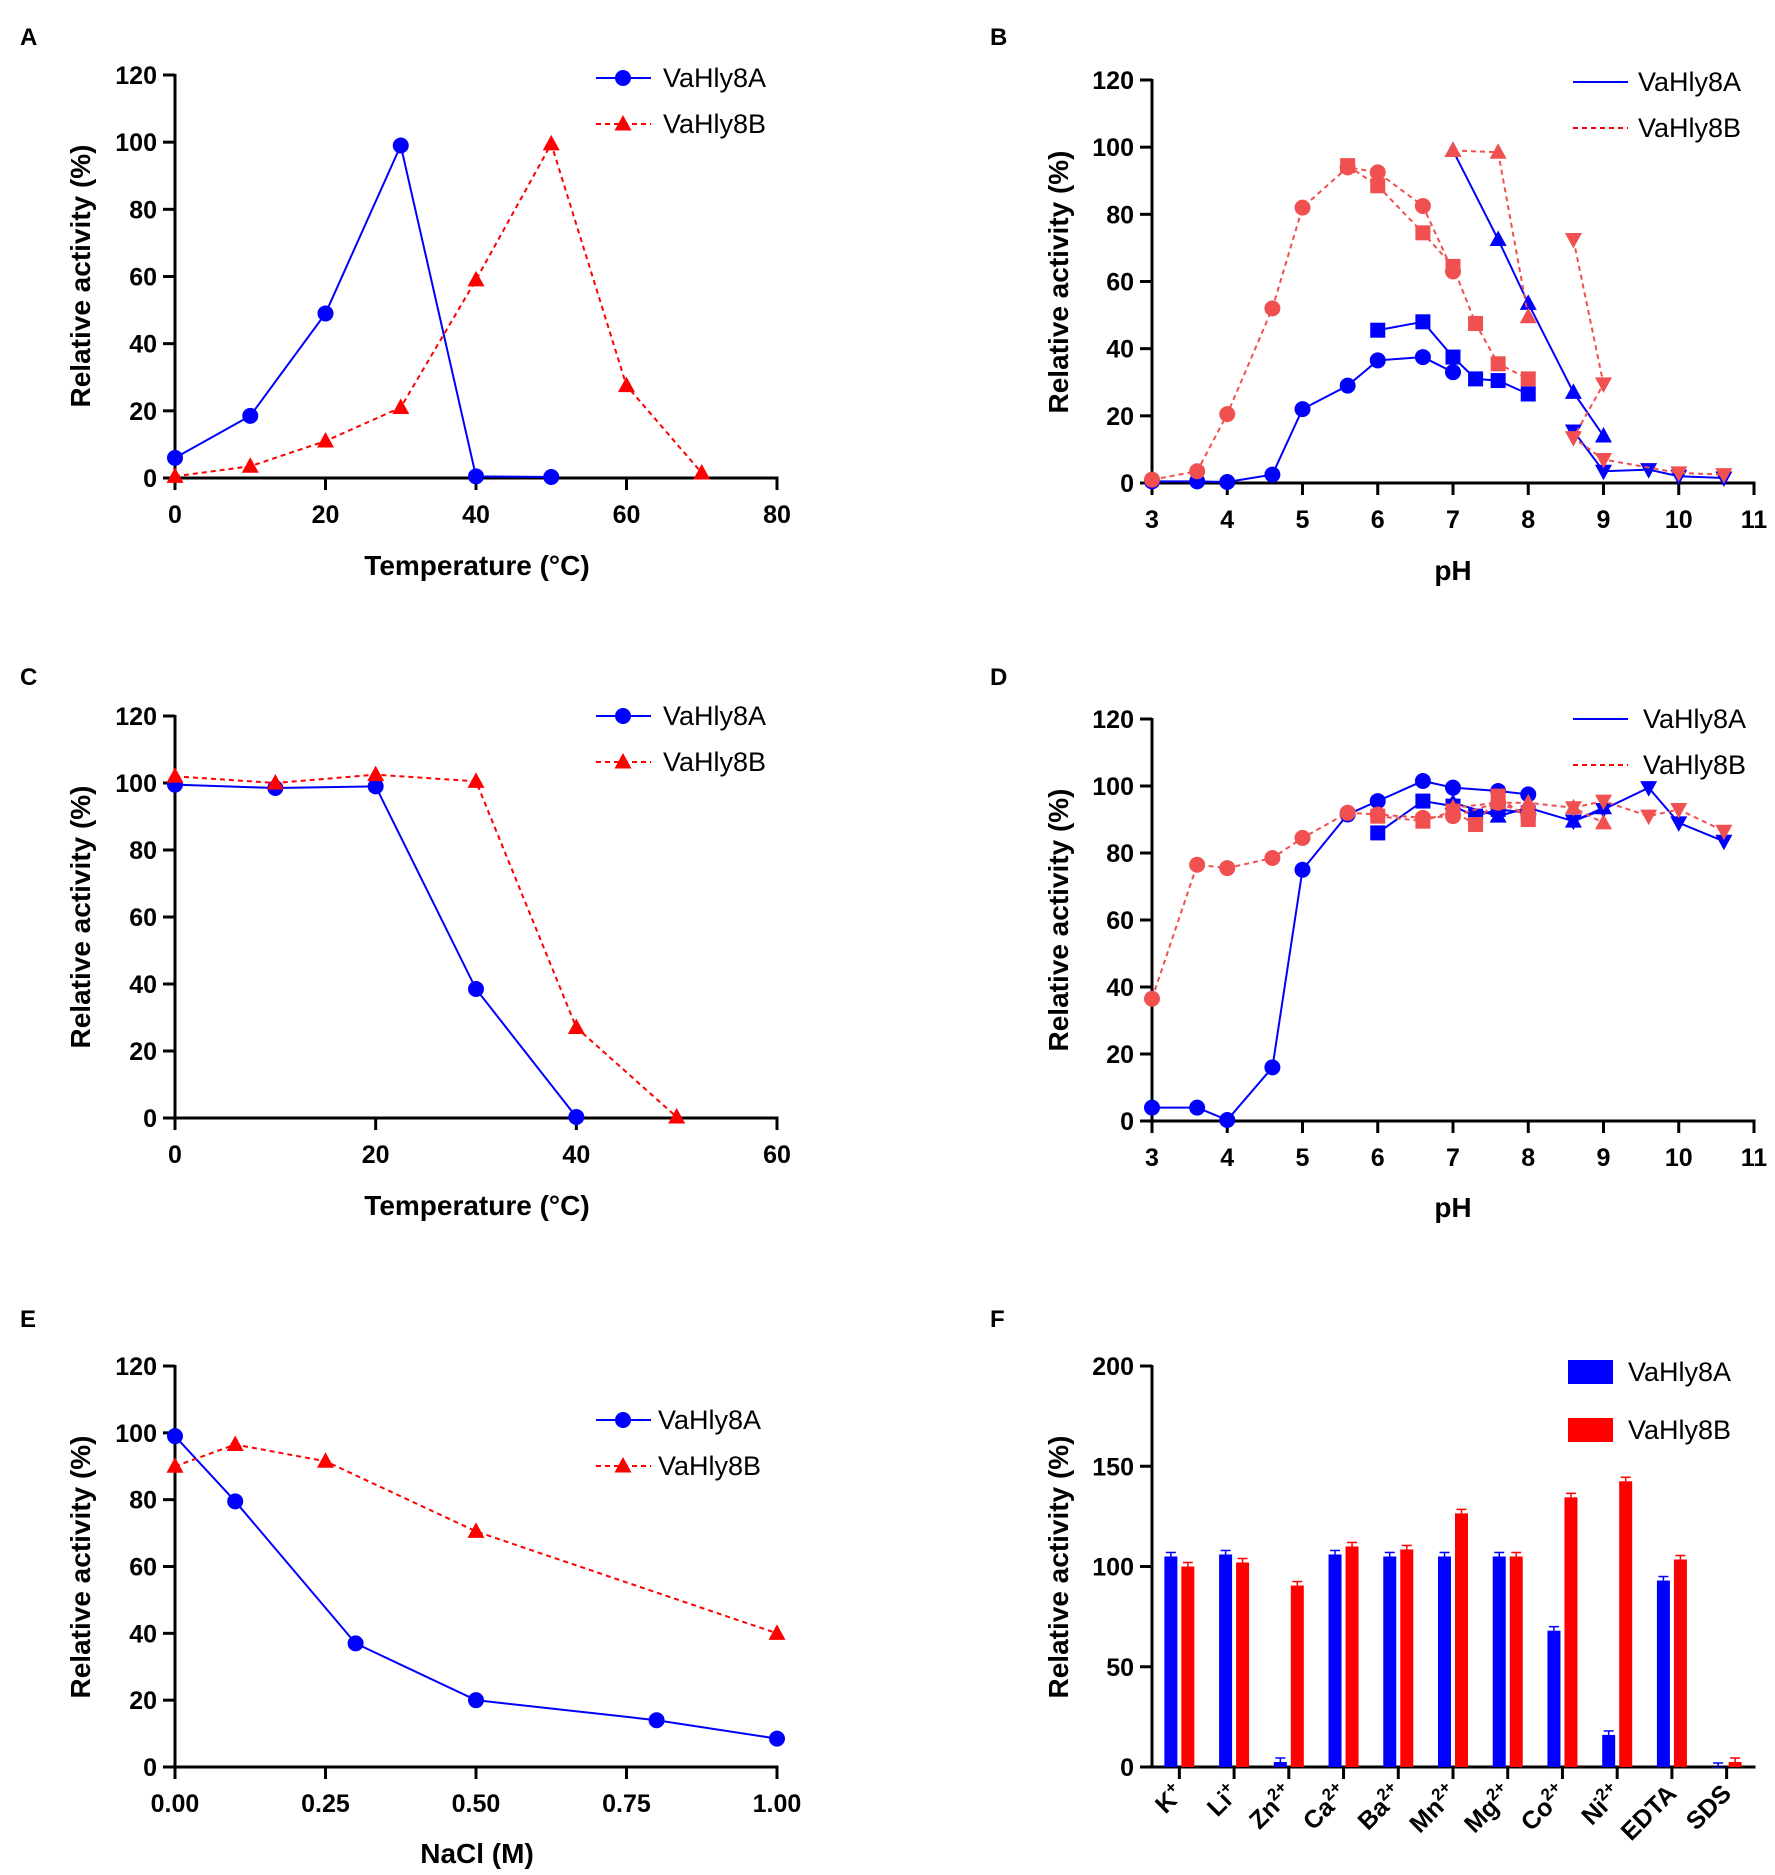  Describe the element at coordinates (476, 1804) in the screenshot. I see `x-tick-label: 0.50` at that location.